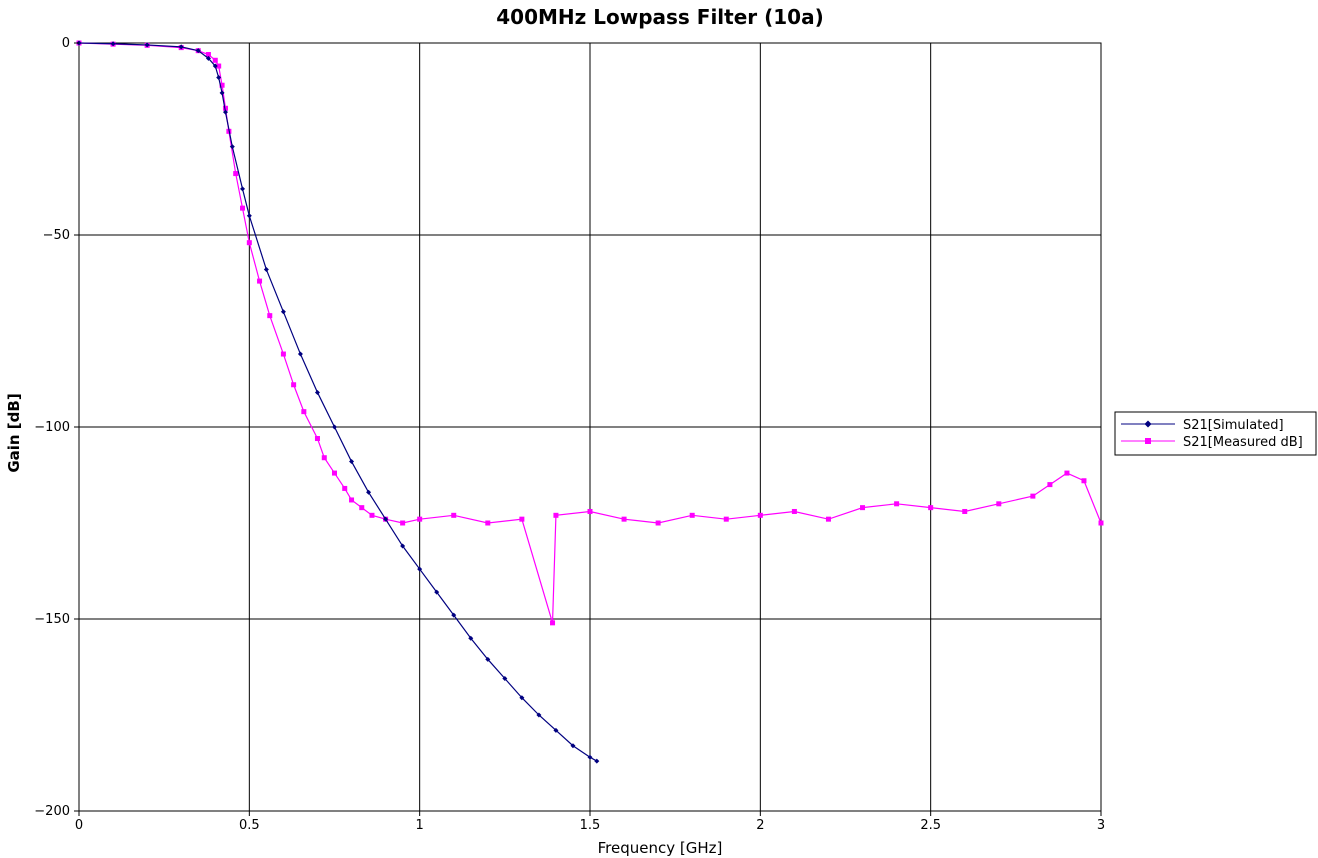 The width and height of the screenshot is (1318, 858). I want to click on legend-label-measured: S21[Measured dB], so click(1243, 442).